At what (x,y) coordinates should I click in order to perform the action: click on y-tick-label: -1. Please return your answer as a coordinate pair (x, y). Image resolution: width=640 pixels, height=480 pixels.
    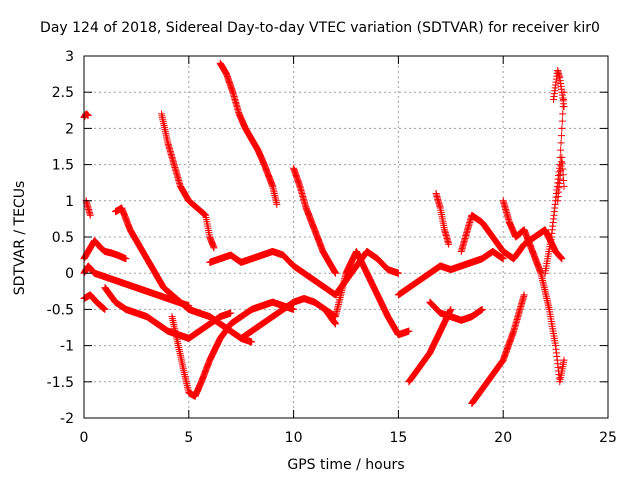
    Looking at the image, I should click on (67, 347).